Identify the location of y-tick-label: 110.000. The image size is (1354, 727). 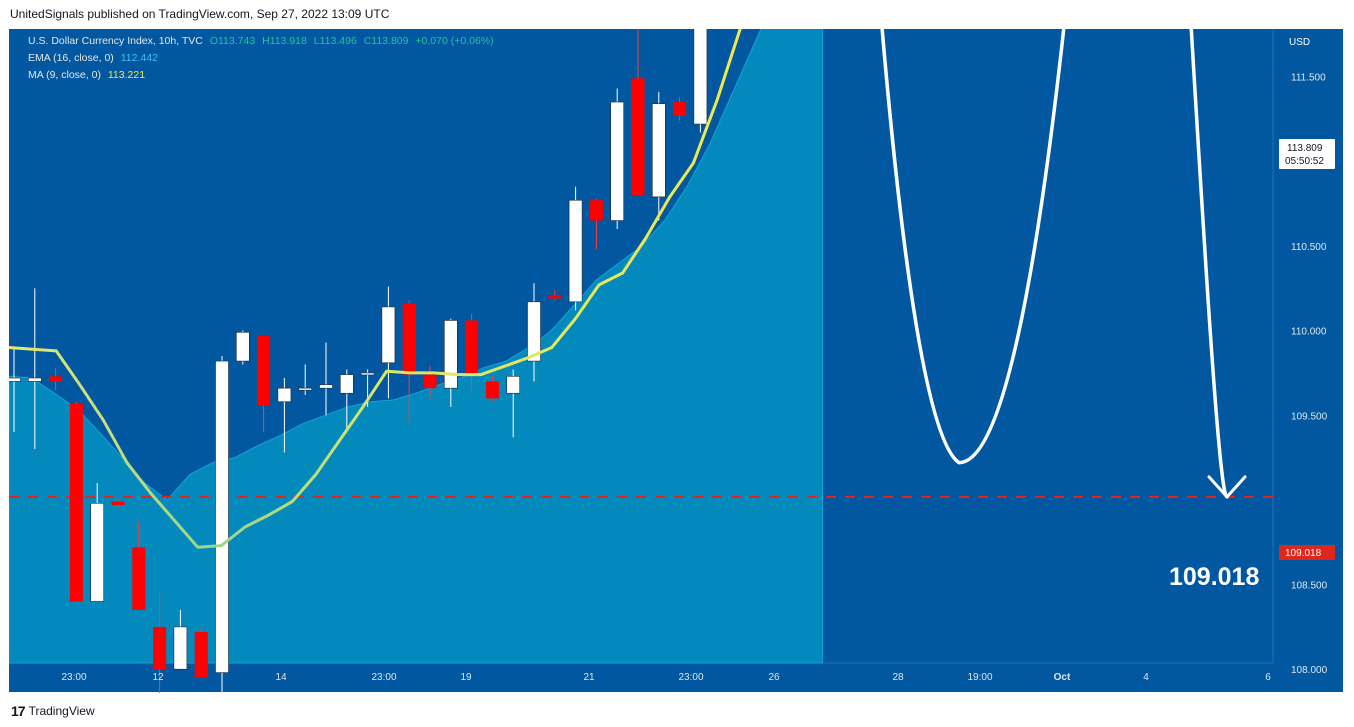
(1309, 332).